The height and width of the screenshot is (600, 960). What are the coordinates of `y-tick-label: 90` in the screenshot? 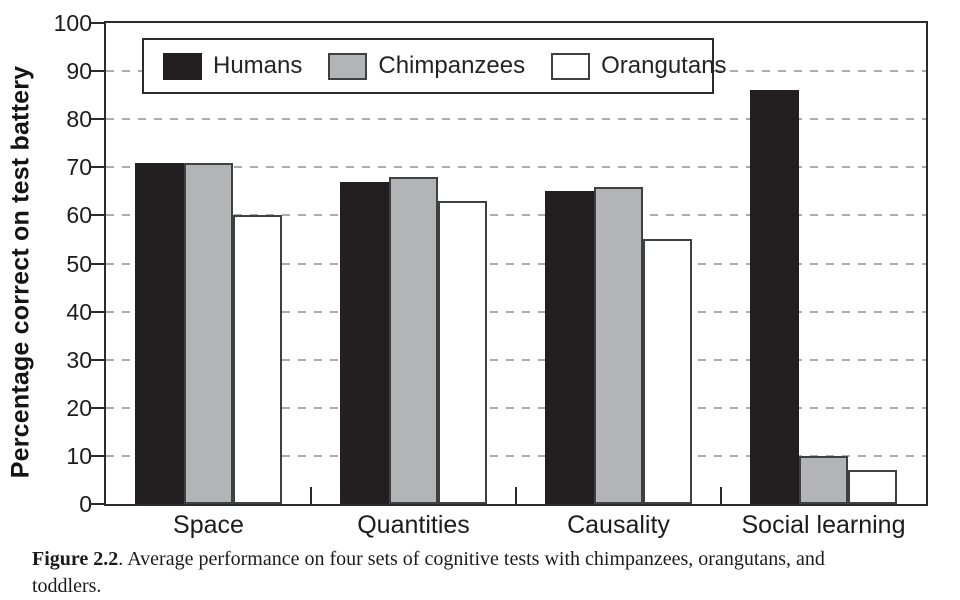 It's located at (79, 71).